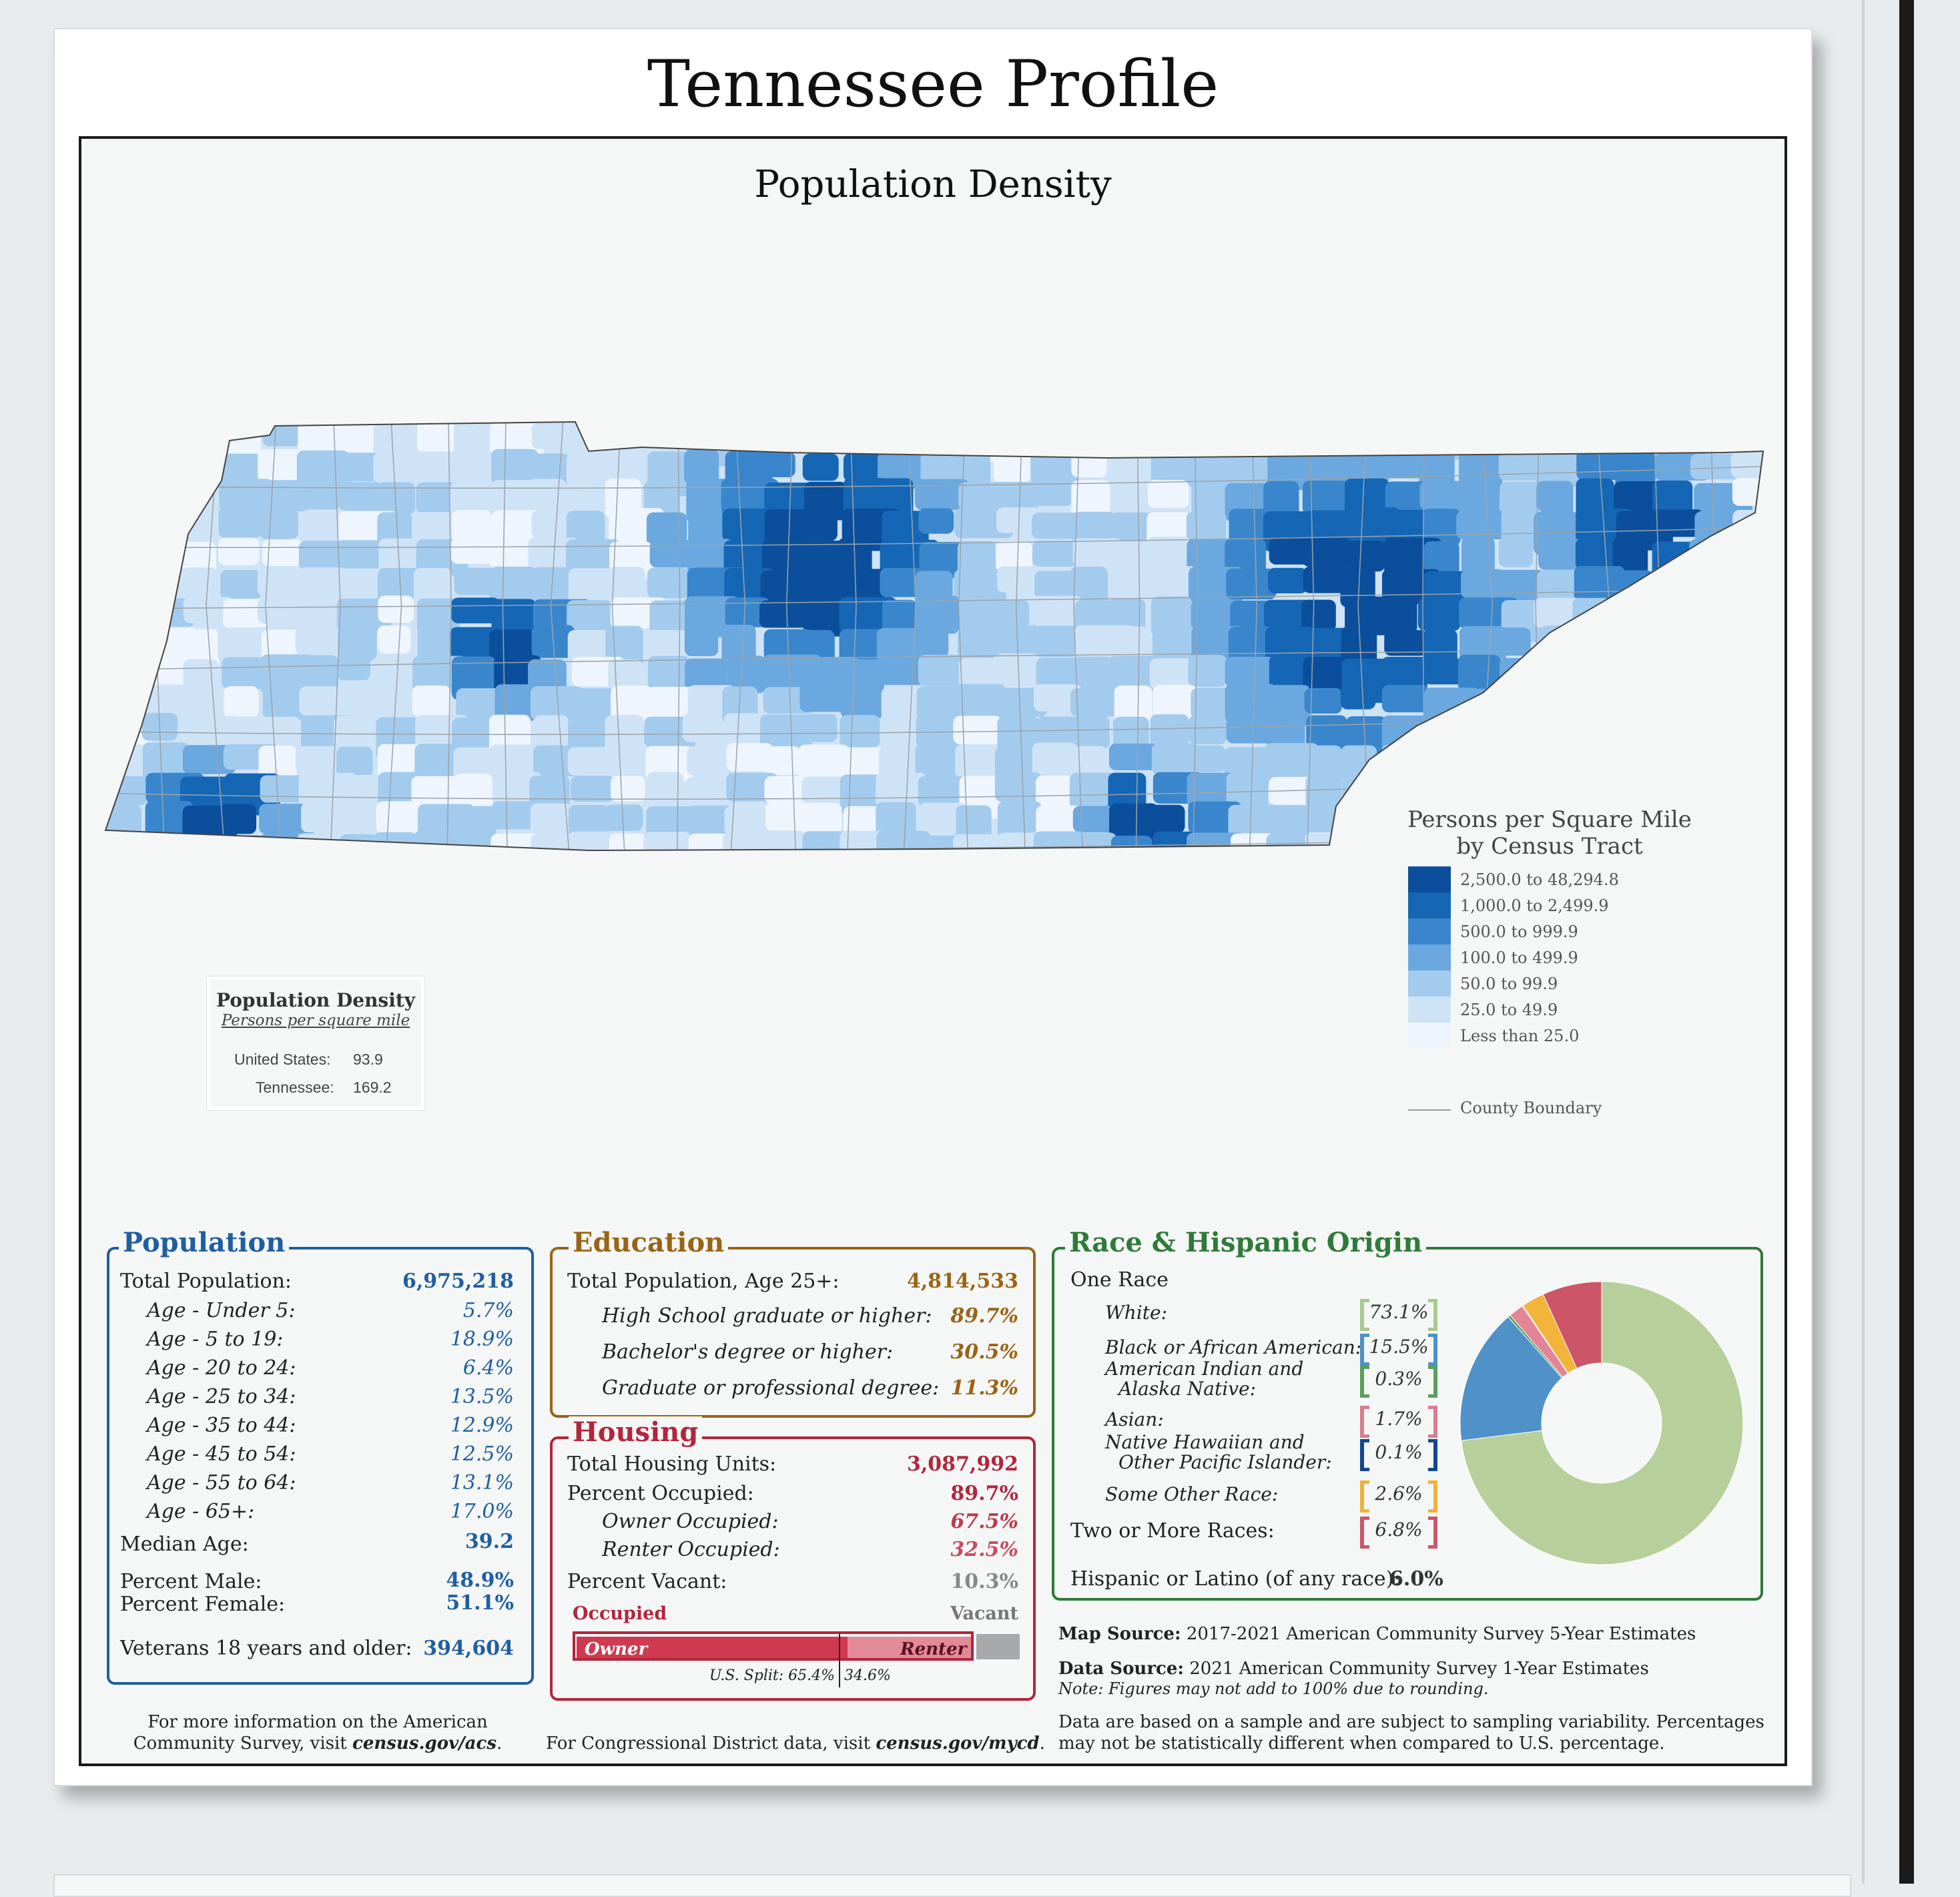 The width and height of the screenshot is (1960, 1897). What do you see at coordinates (368, 1059) in the screenshot?
I see `density-us-value: 93.9` at bounding box center [368, 1059].